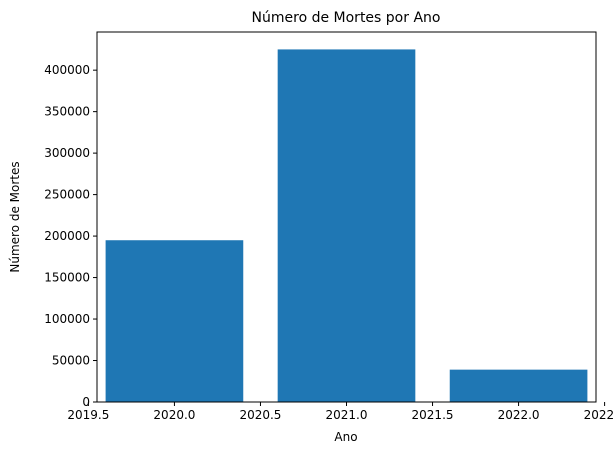  I want to click on x-tick-label: 2021.5, so click(433, 415).